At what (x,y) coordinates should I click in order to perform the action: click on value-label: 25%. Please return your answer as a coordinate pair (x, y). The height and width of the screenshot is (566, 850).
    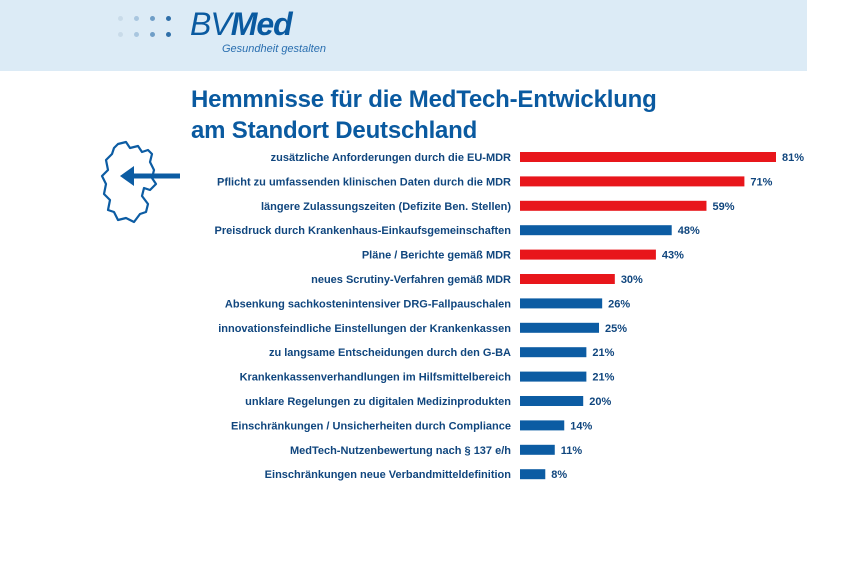
    Looking at the image, I should click on (616, 329).